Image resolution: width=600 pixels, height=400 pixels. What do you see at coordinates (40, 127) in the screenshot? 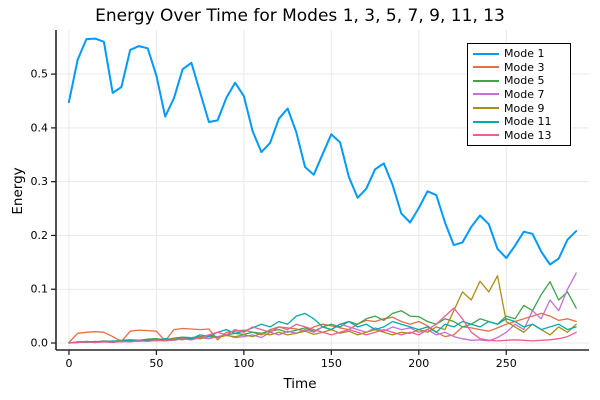
I see `y-tick-label: 0.4` at bounding box center [40, 127].